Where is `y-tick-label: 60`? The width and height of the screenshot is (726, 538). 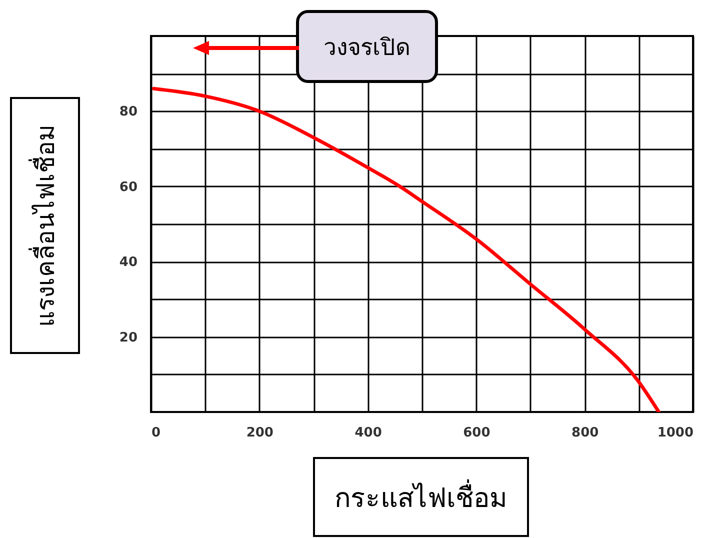 y-tick-label: 60 is located at coordinates (128, 187).